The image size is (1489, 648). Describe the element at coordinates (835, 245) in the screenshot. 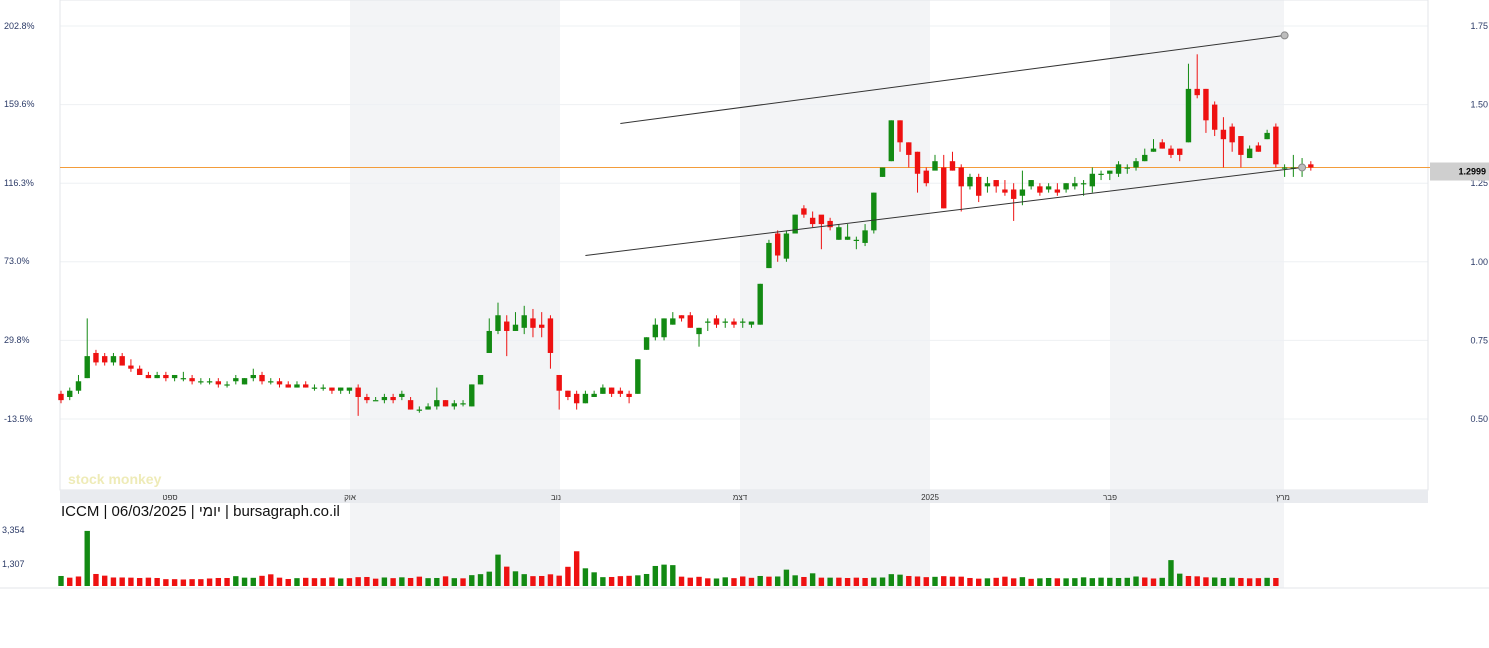

I see `background-band` at that location.